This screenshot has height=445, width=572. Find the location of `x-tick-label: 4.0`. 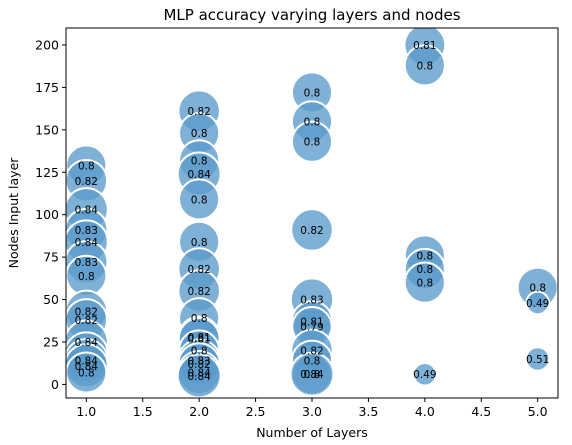

x-tick-label: 4.0 is located at coordinates (425, 411).